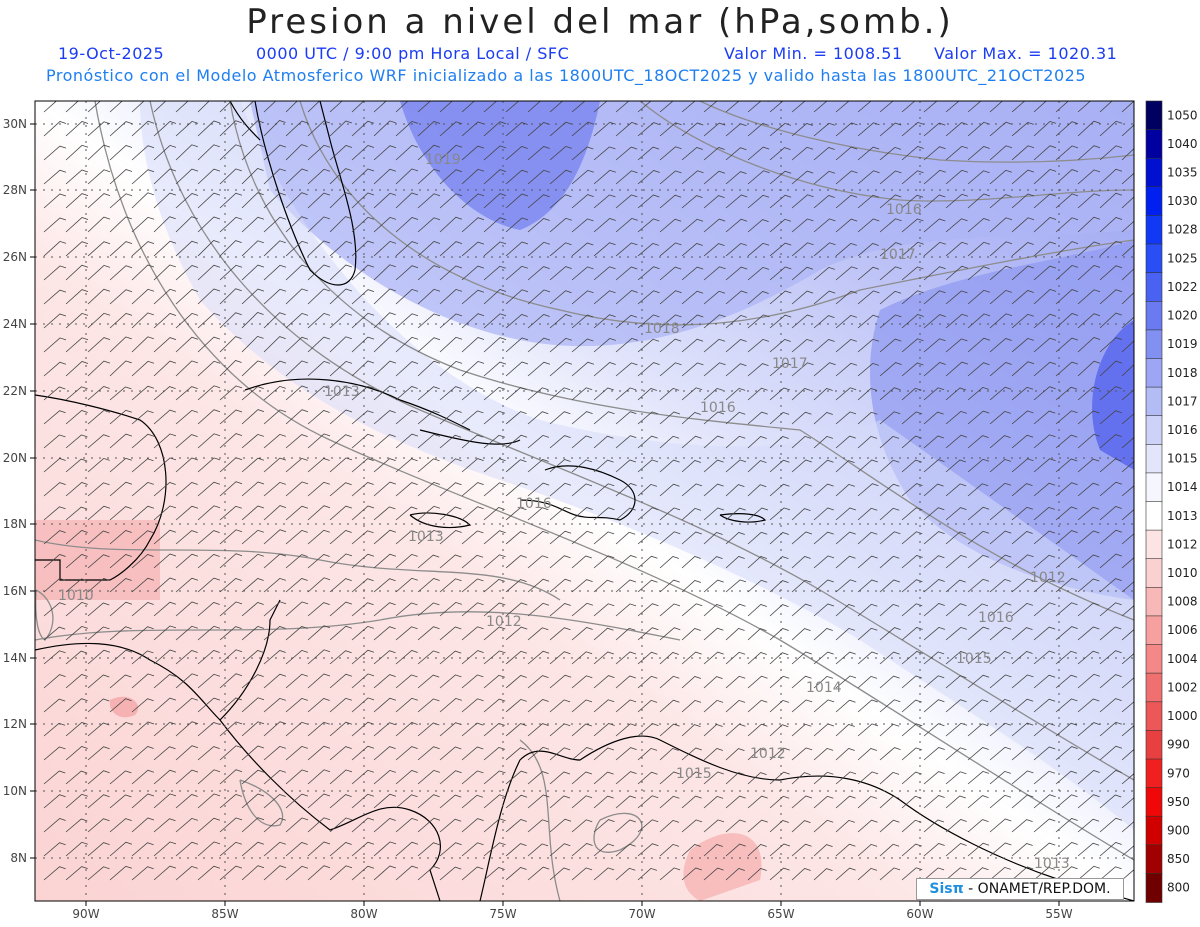 This screenshot has height=927, width=1200. What do you see at coordinates (15, 324) in the screenshot?
I see `lat-label: 24N` at bounding box center [15, 324].